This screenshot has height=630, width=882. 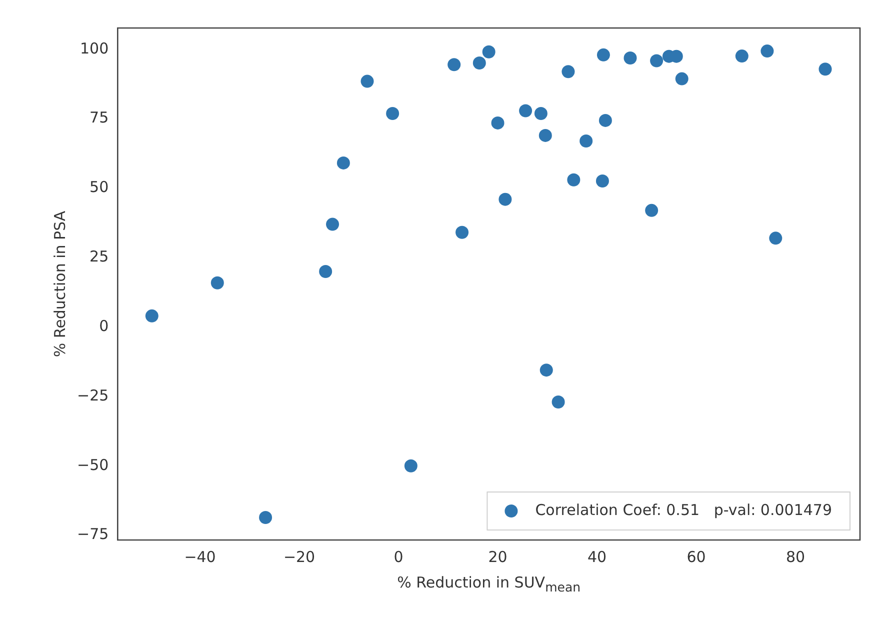 I want to click on y-tick-label: −50, so click(x=93, y=465).